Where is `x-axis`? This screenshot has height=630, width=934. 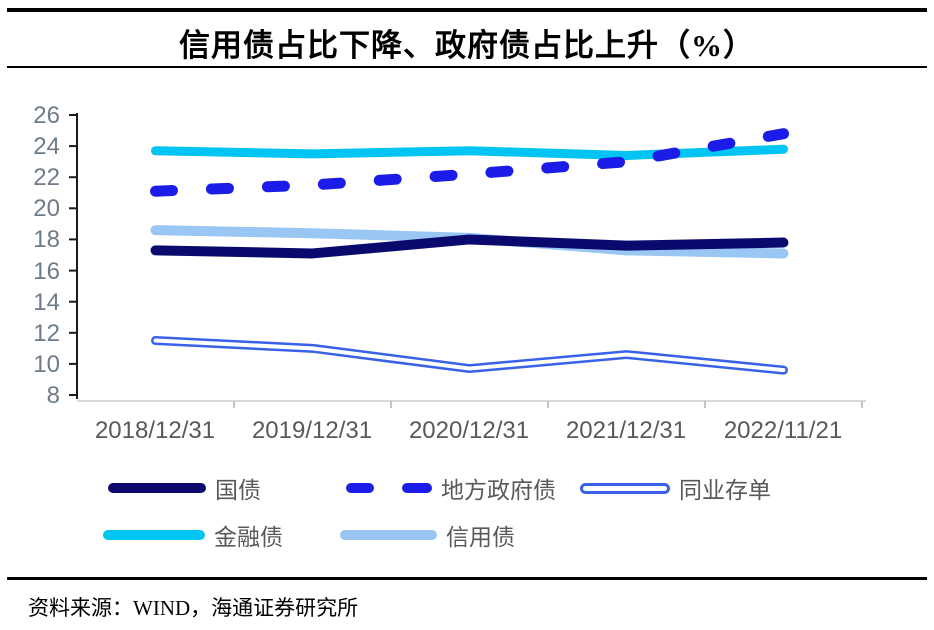 x-axis is located at coordinates (471, 404).